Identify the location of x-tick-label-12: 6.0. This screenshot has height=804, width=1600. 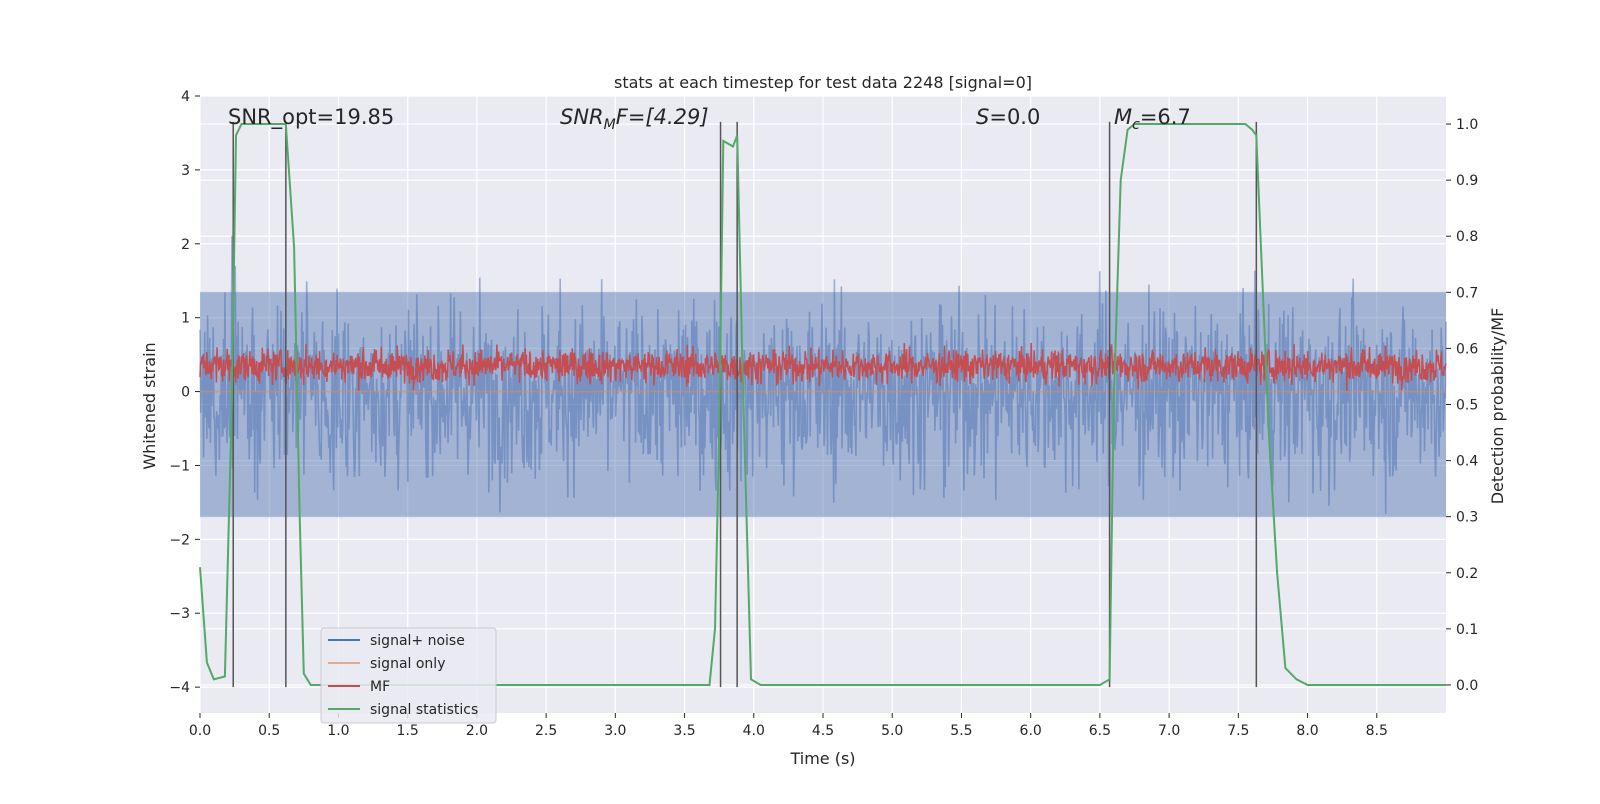
(1031, 731).